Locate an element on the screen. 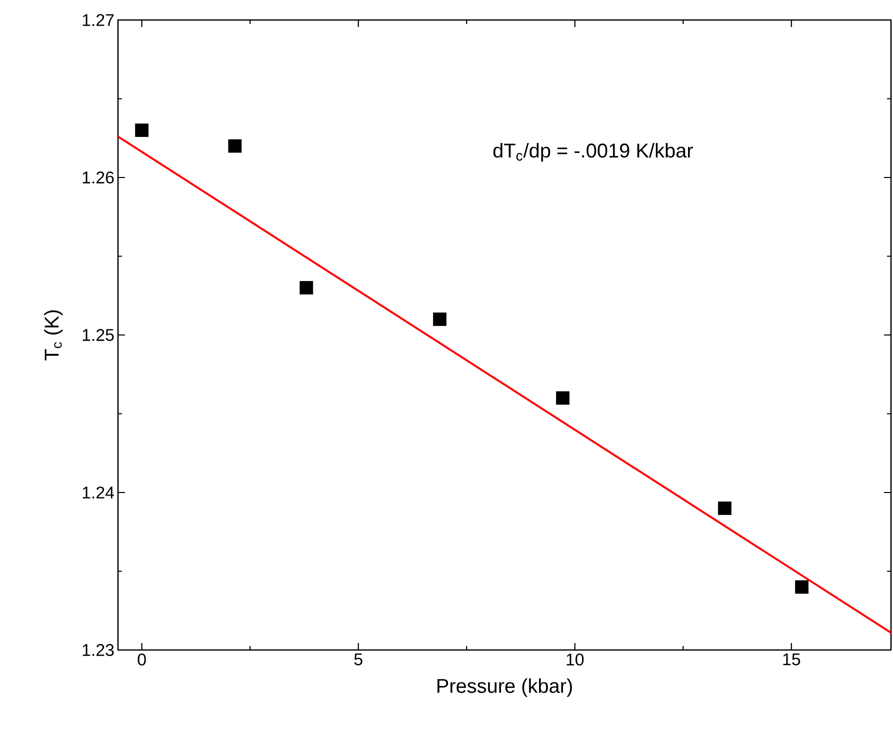 The image size is (893, 740). x-tick-label: 5 is located at coordinates (358, 660).